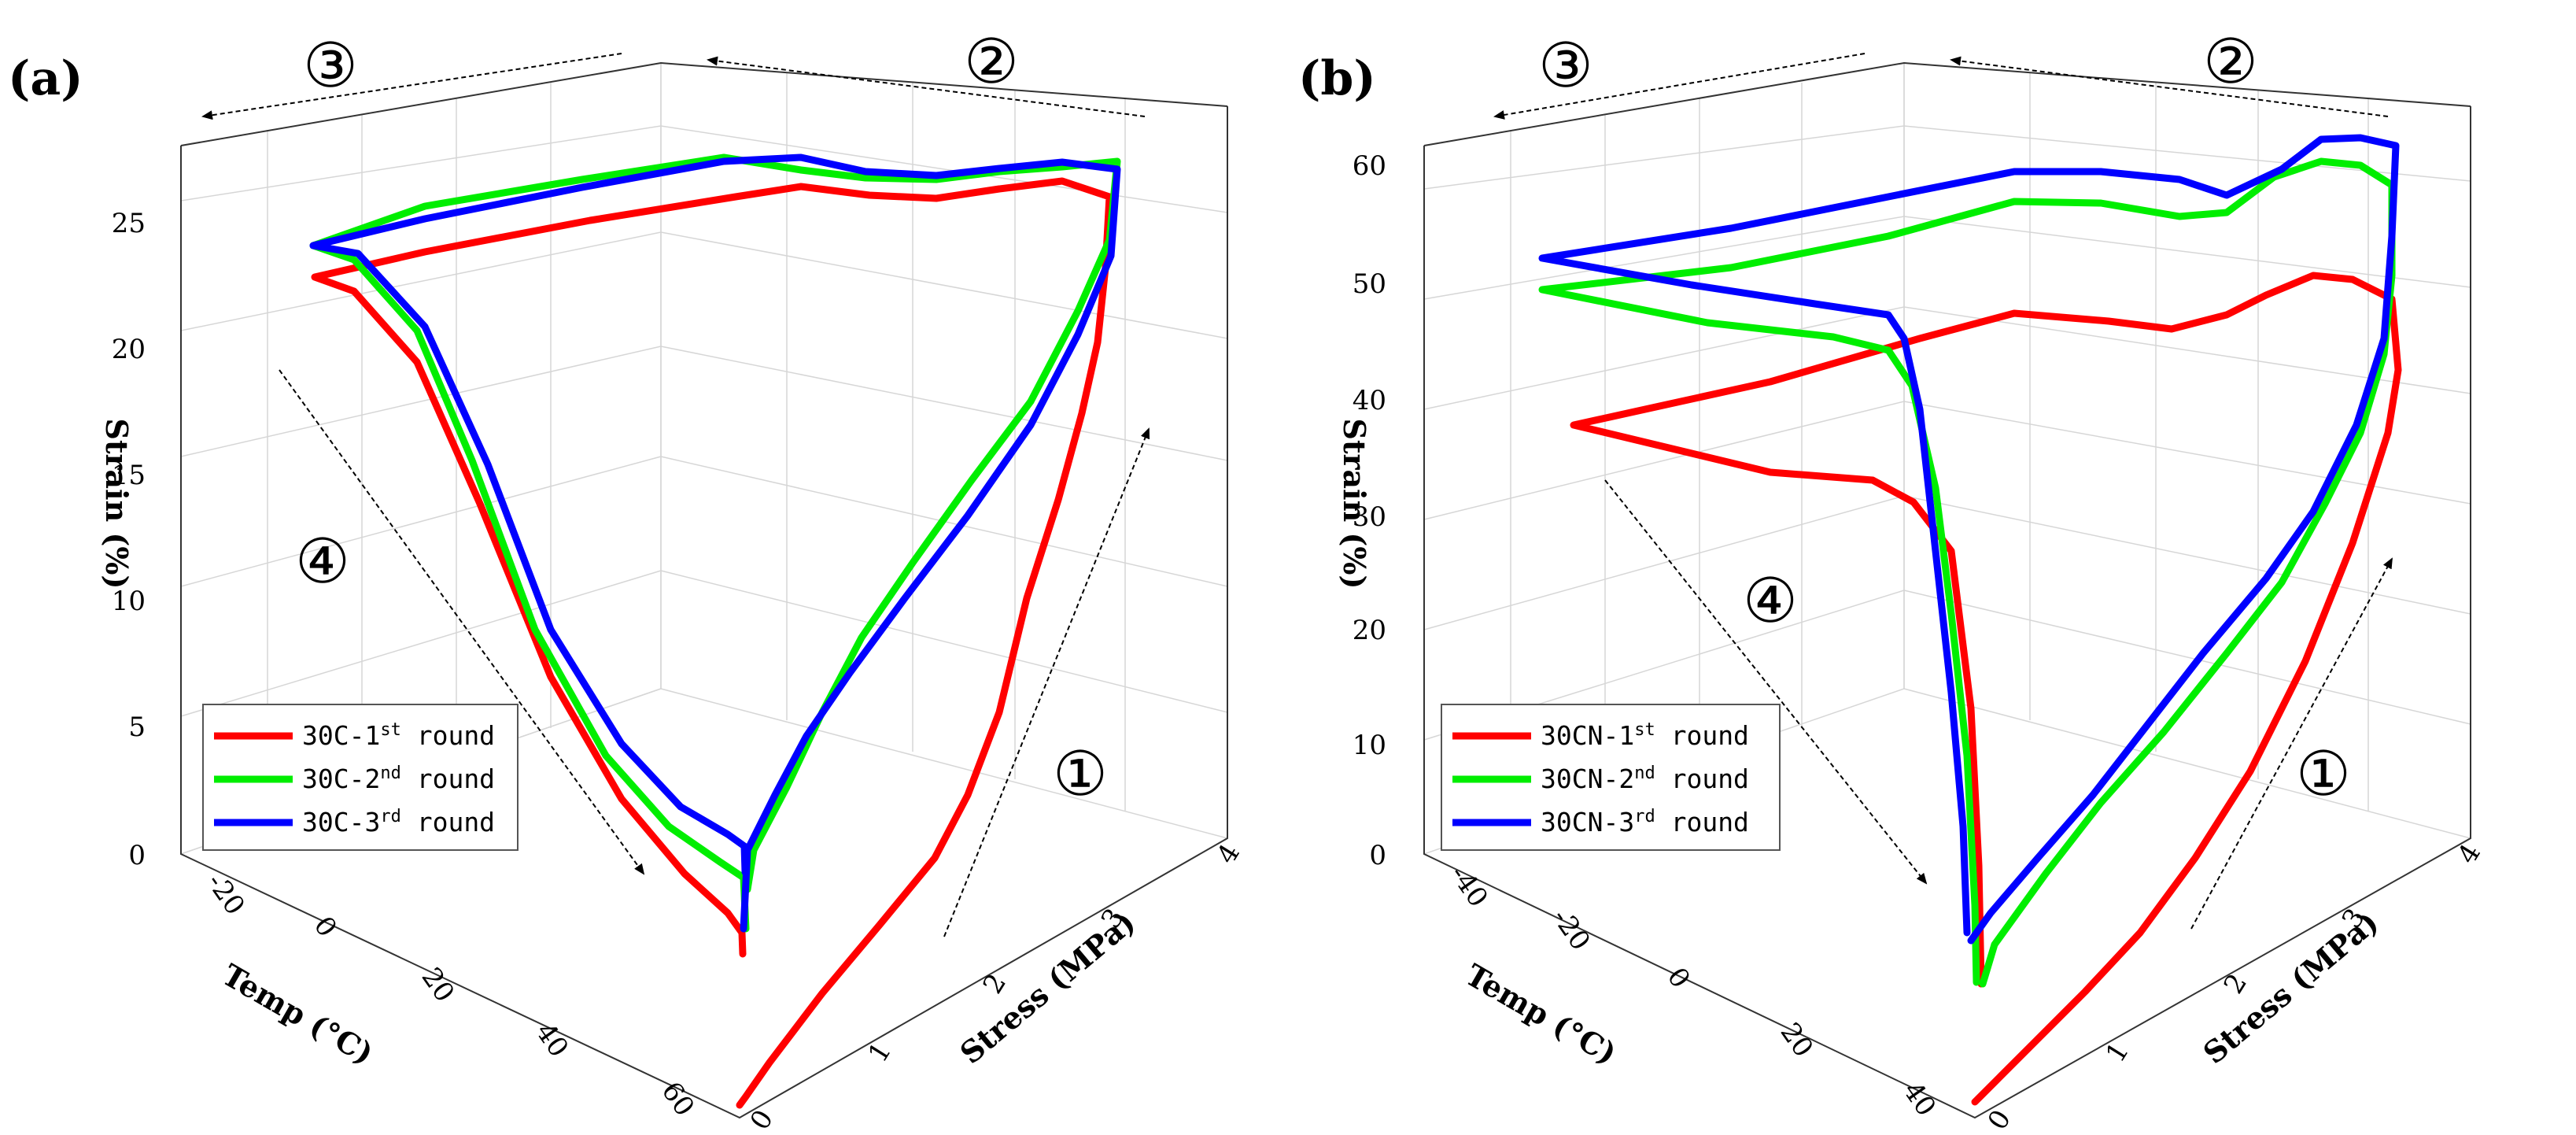 The height and width of the screenshot is (1135, 2576). What do you see at coordinates (1541, 1013) in the screenshot?
I see `panel-b-temp-label: Temp (°C)` at bounding box center [1541, 1013].